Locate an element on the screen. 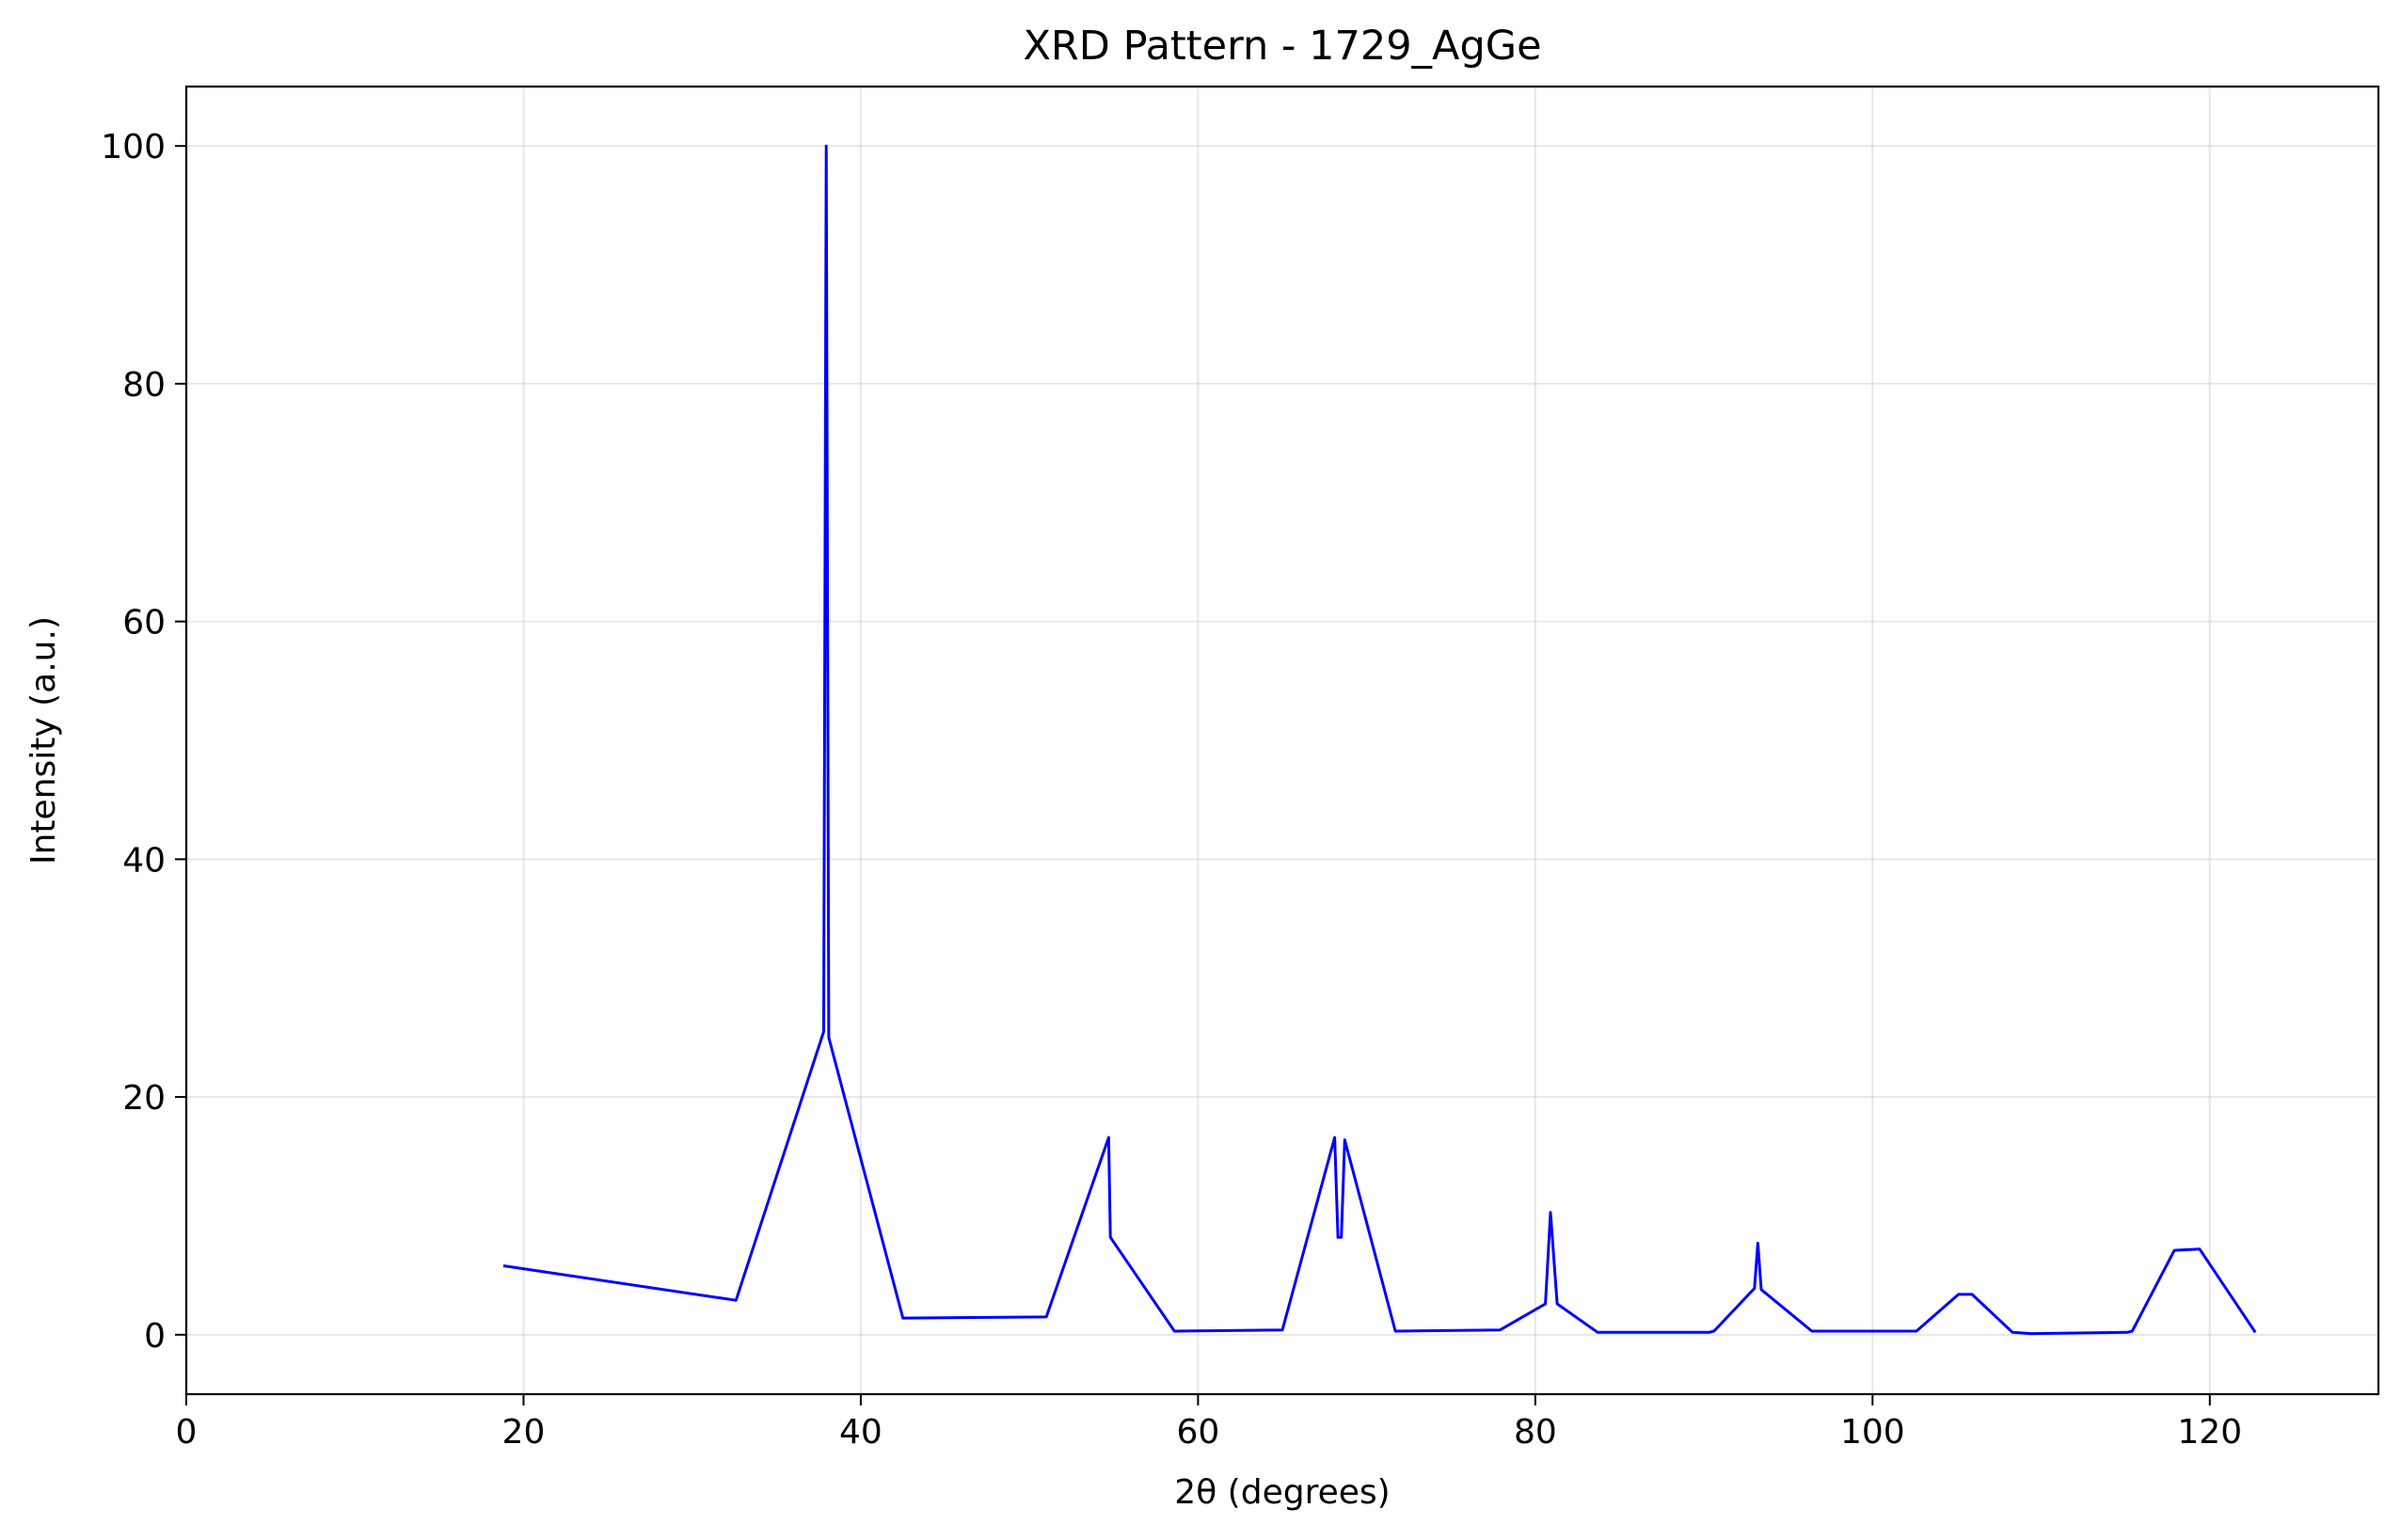 This screenshot has width=2401, height=1540. y-tick-label: 60 is located at coordinates (144, 623).